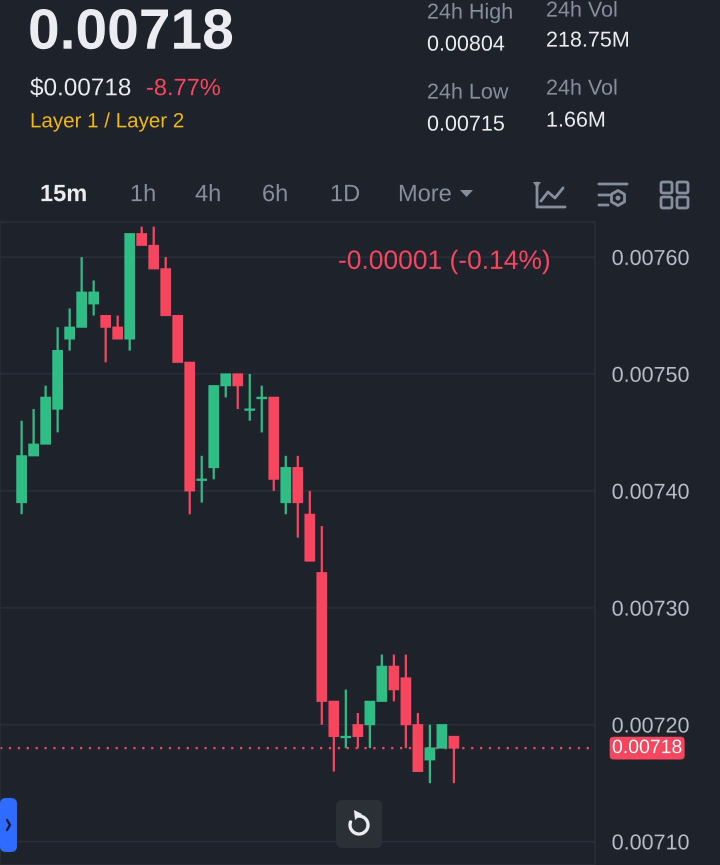  Describe the element at coordinates (470, 13) in the screenshot. I see `text: 24h High` at that location.